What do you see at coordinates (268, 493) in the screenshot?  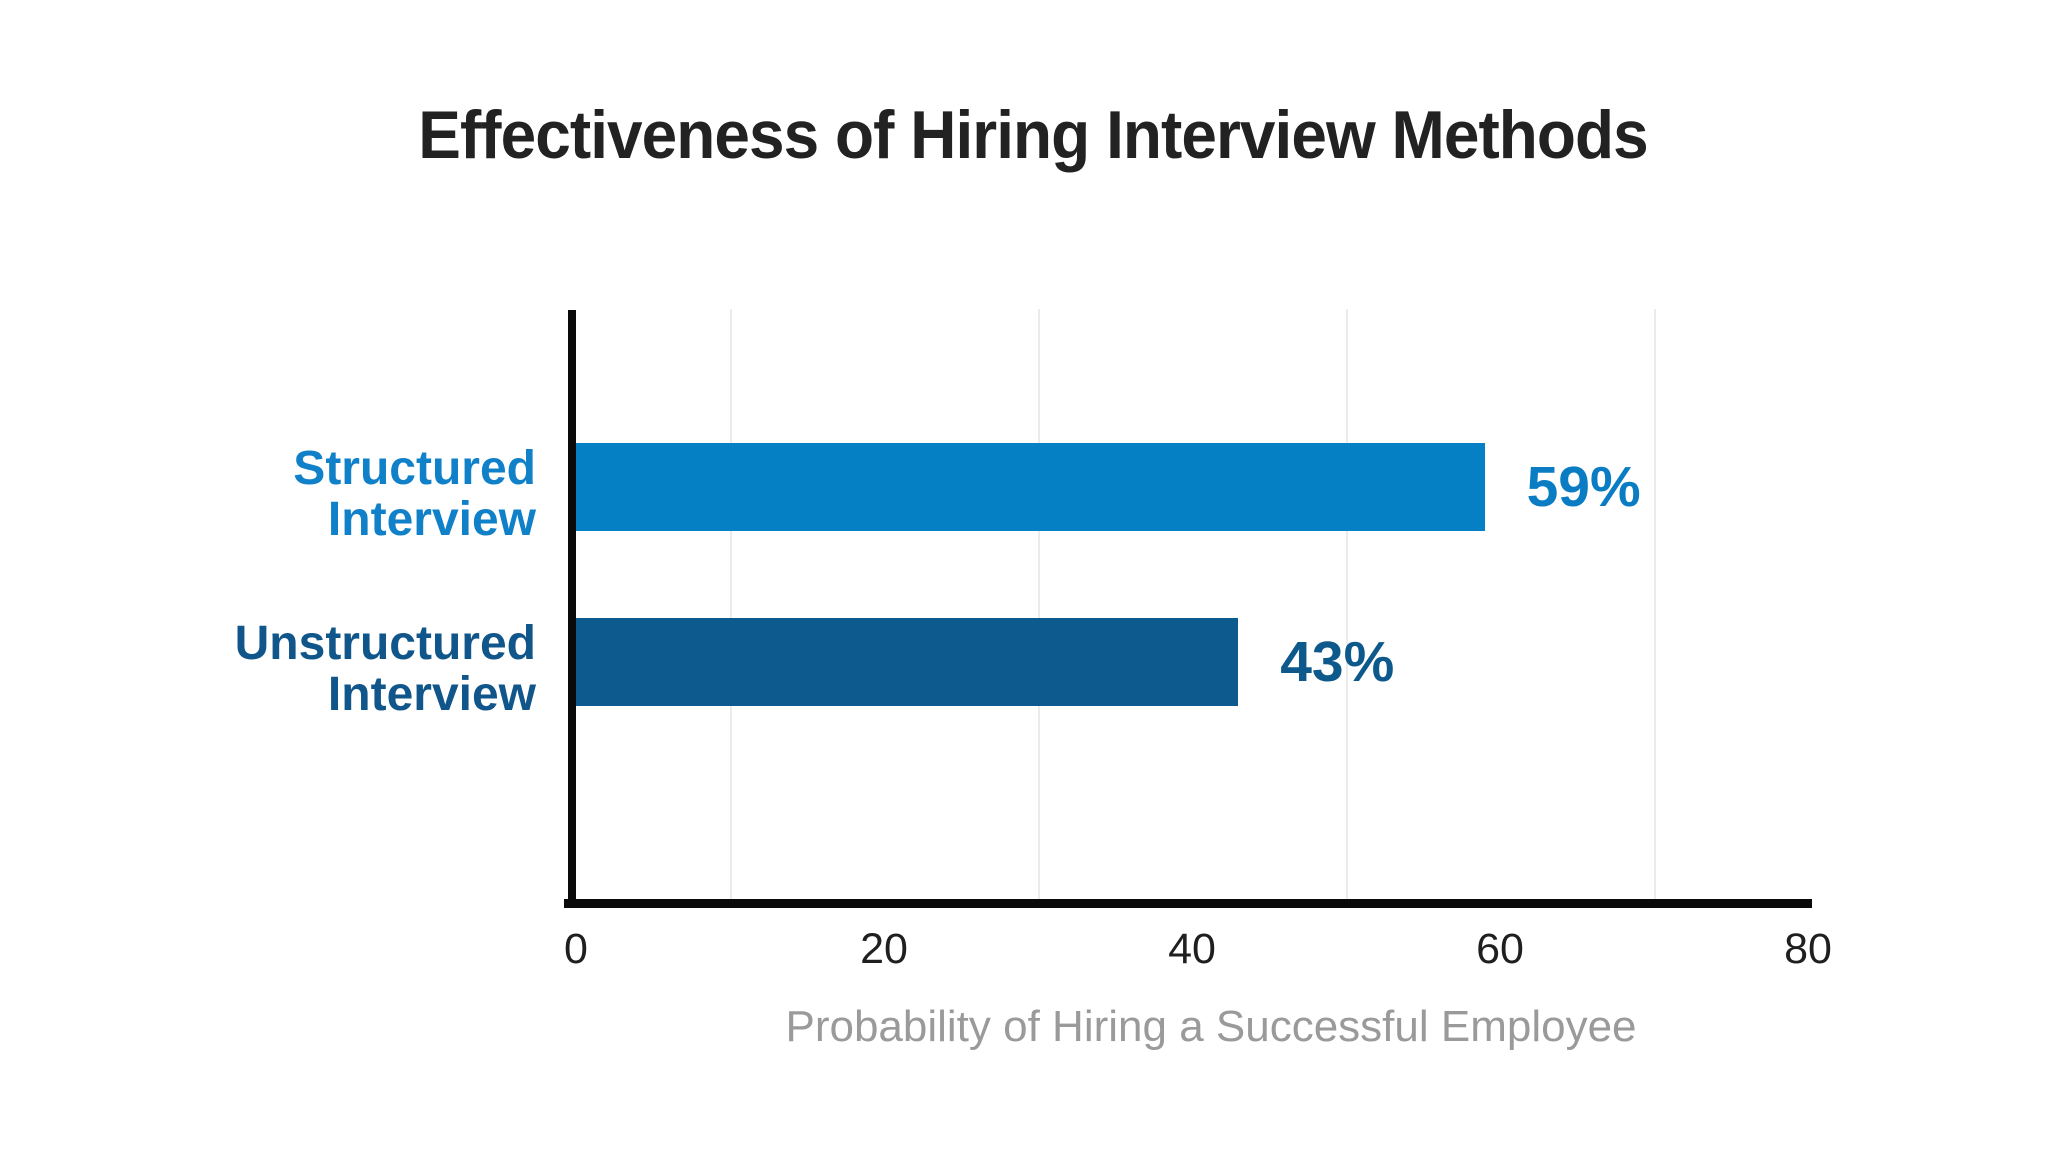 I see `category-label: Structured Interview` at bounding box center [268, 493].